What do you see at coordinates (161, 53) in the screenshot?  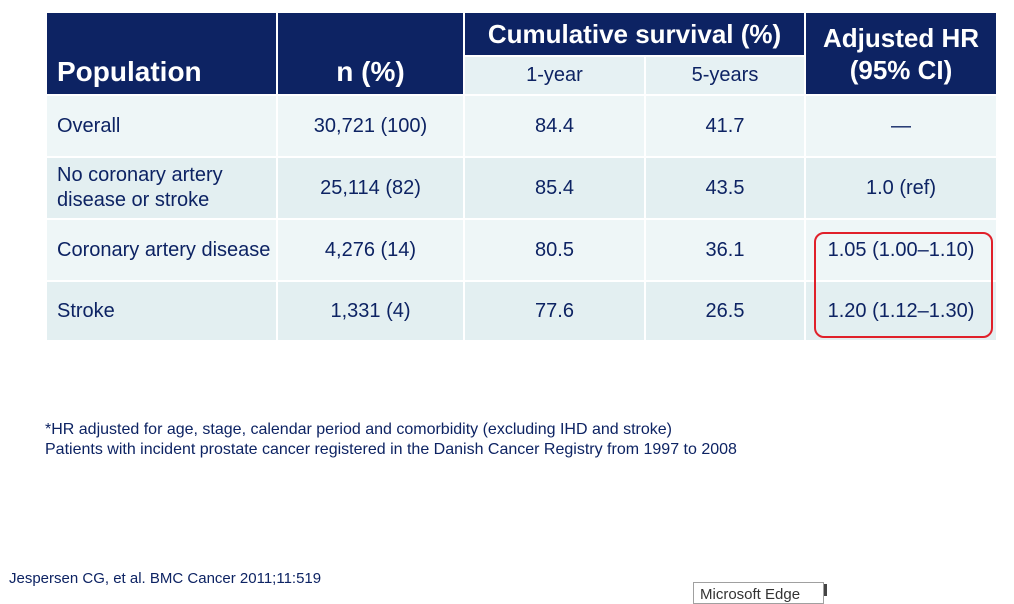 I see `header-population: Population` at bounding box center [161, 53].